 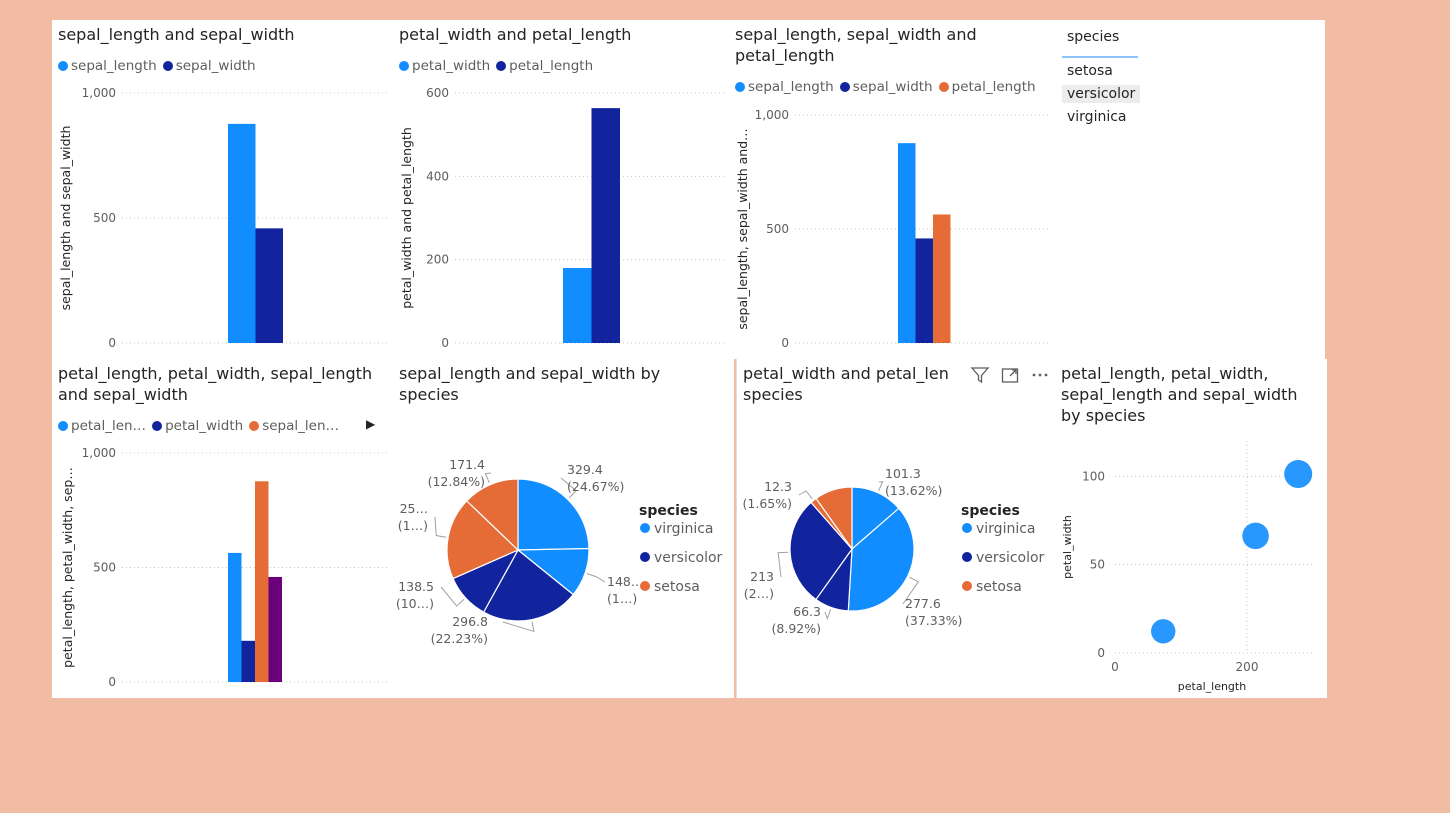 I want to click on chart-title-line: petal_length, so click(x=785, y=55).